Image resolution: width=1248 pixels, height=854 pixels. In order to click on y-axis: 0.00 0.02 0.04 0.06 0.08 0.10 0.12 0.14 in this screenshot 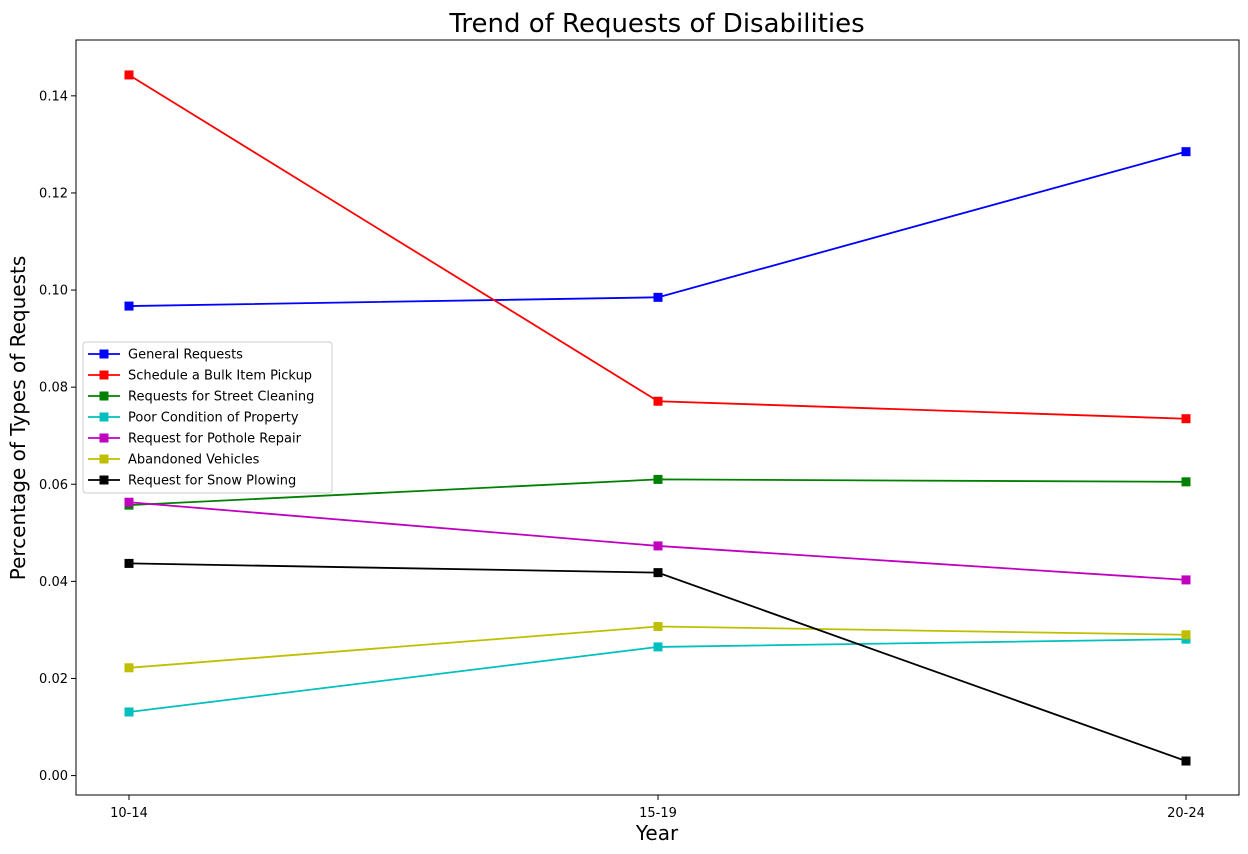, I will do `click(57, 436)`.